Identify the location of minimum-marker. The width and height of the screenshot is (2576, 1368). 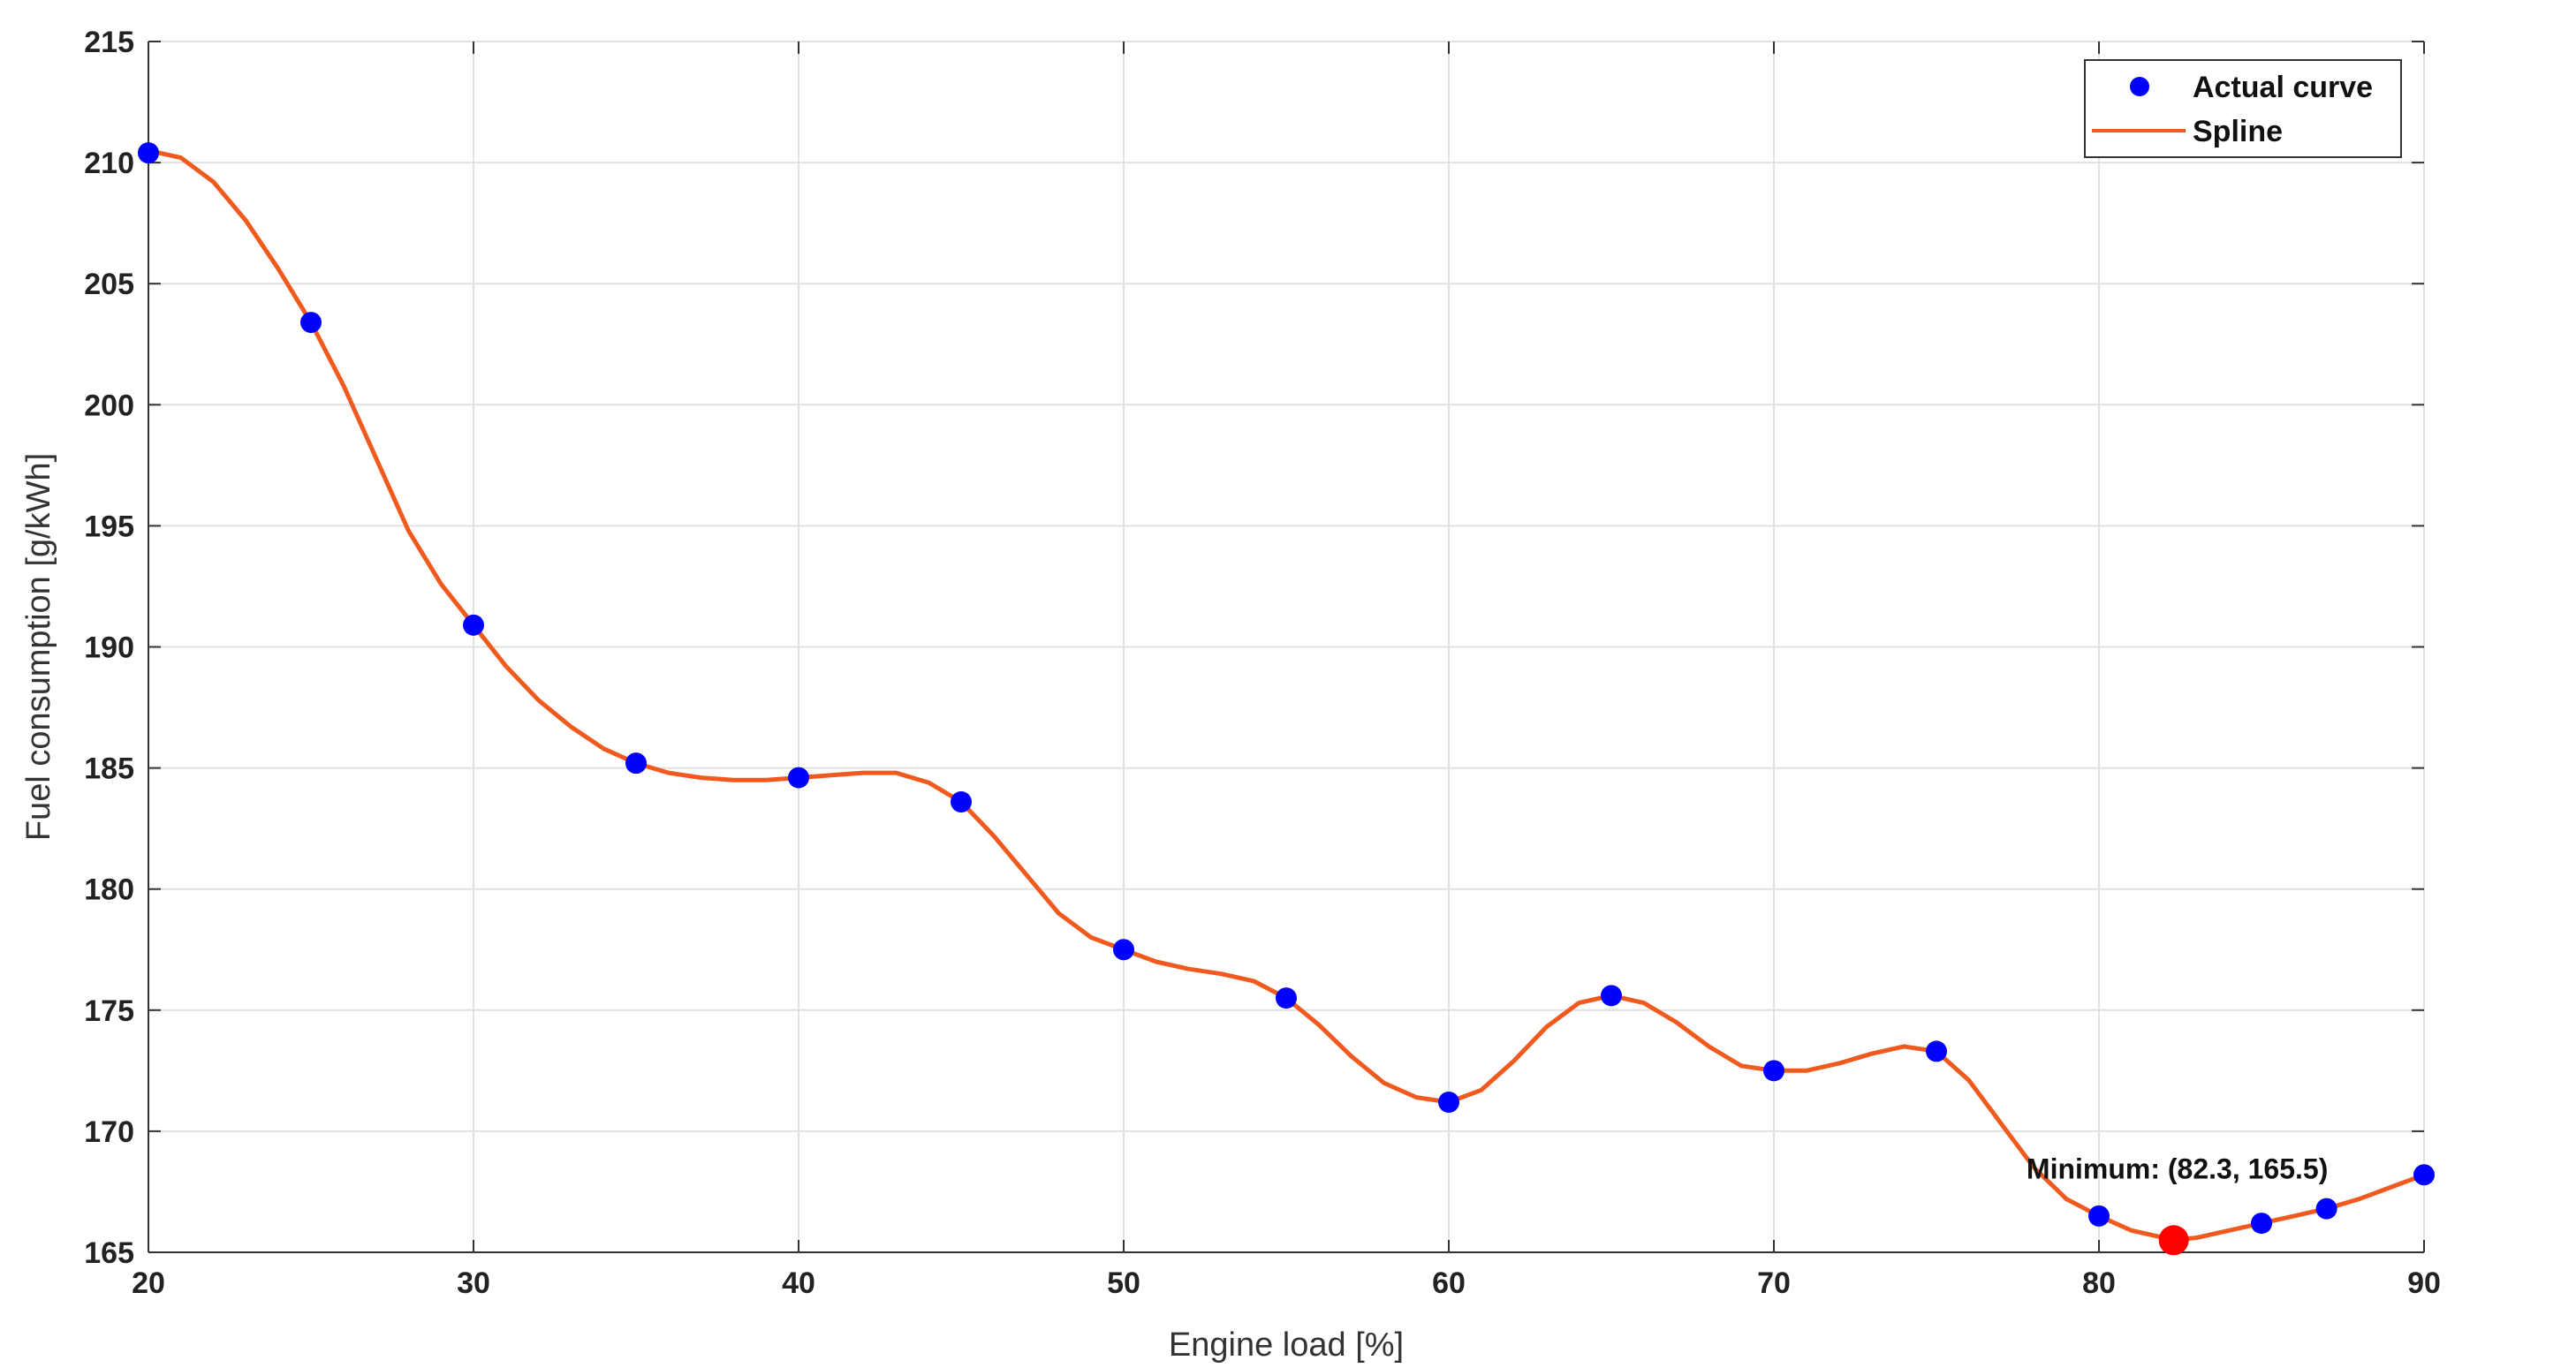
(2174, 1240).